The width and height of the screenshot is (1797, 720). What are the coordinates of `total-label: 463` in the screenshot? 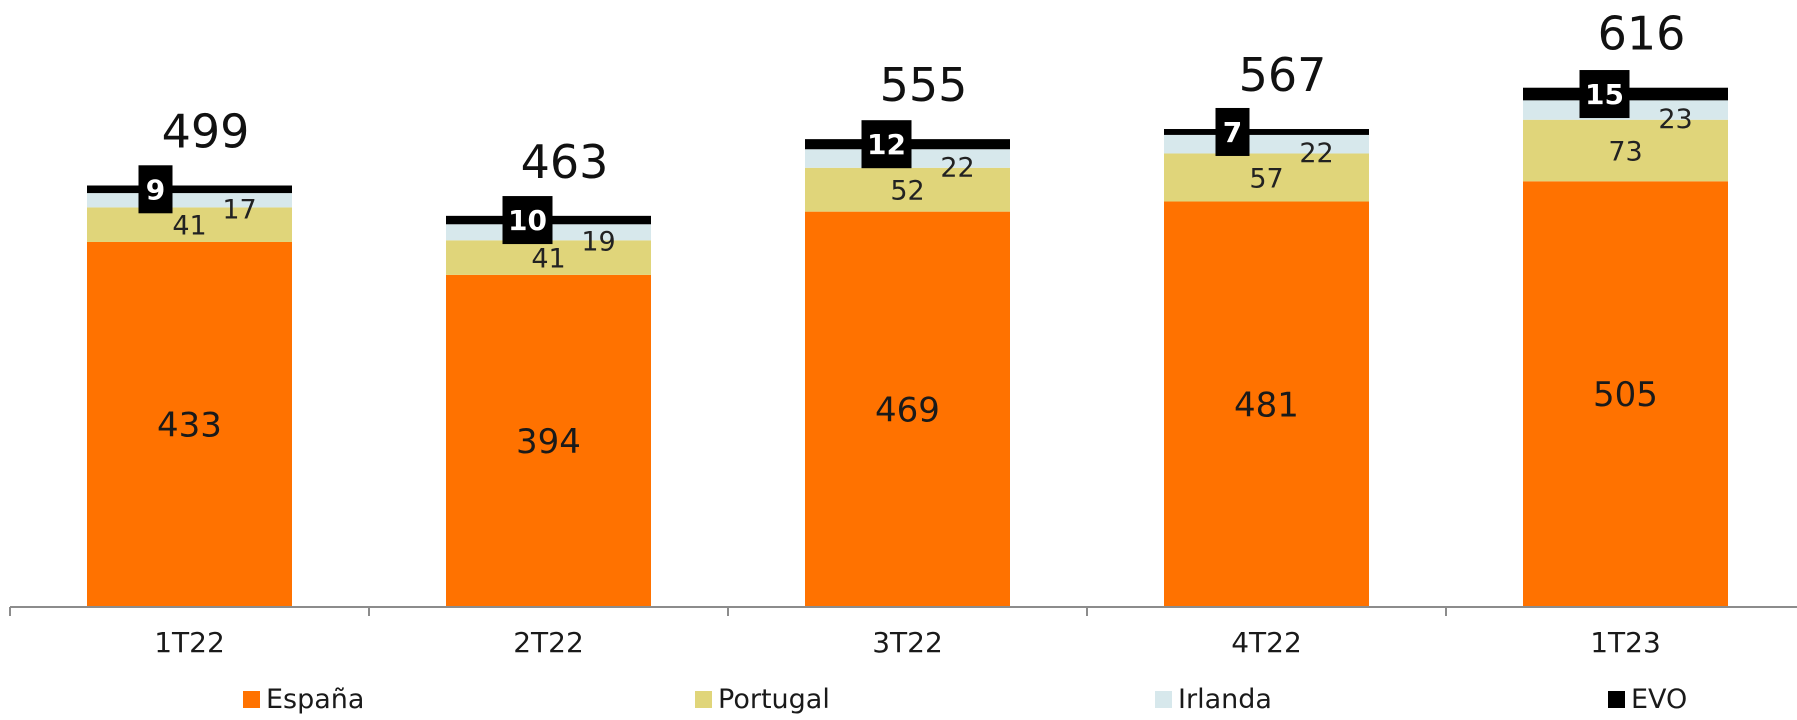 It's located at (565, 162).